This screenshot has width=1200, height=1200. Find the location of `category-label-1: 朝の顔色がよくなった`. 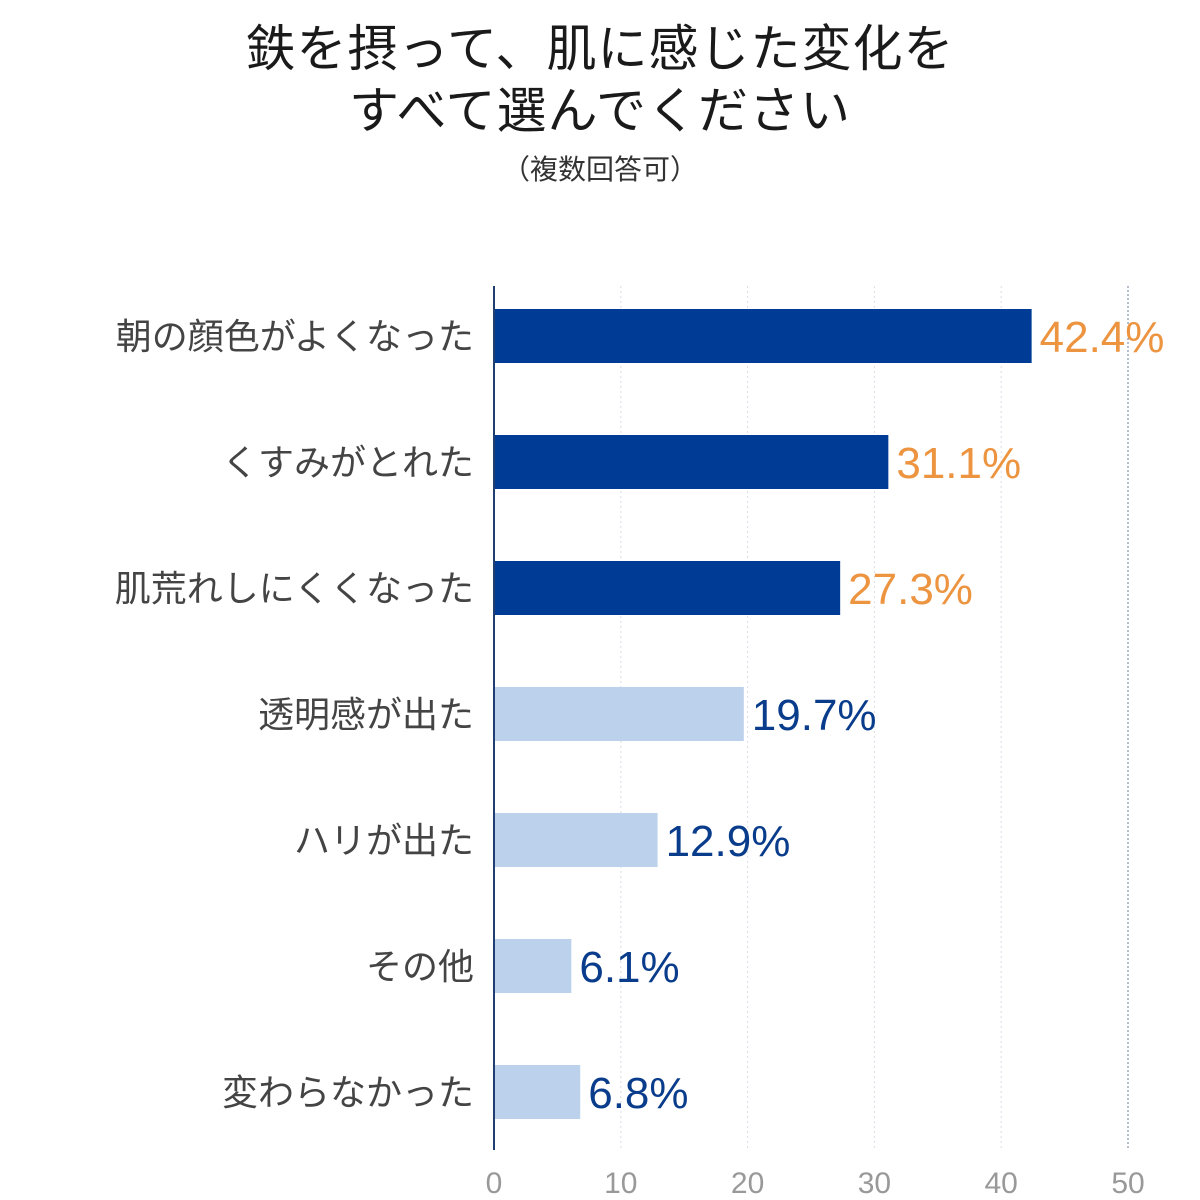

category-label-1: 朝の顔色がよくなった is located at coordinates (295, 337).